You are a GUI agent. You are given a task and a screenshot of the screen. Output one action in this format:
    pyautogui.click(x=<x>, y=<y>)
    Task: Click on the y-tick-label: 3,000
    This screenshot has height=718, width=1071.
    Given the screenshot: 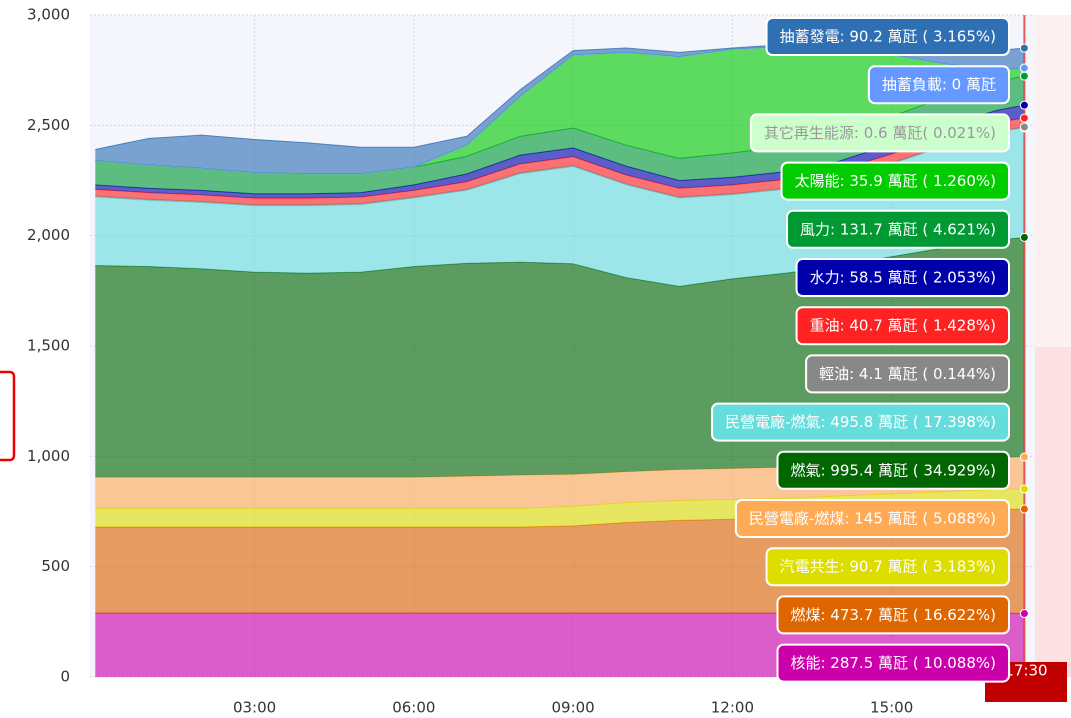 What is the action you would take?
    pyautogui.click(x=48, y=15)
    